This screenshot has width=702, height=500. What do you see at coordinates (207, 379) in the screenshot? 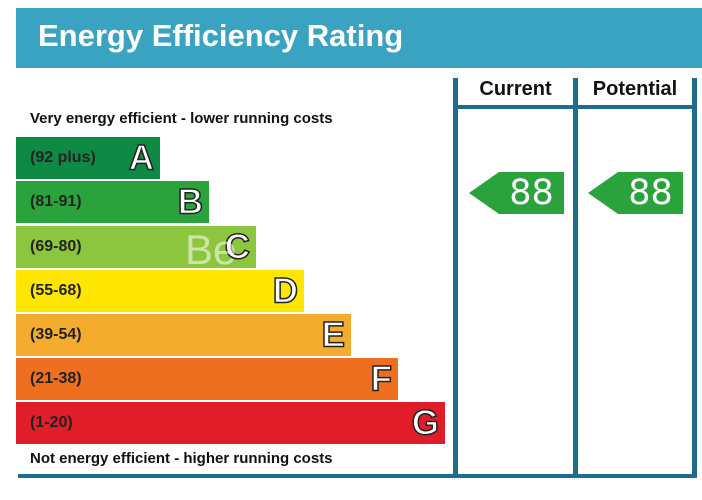
I see `band-f: (21-38) F` at bounding box center [207, 379].